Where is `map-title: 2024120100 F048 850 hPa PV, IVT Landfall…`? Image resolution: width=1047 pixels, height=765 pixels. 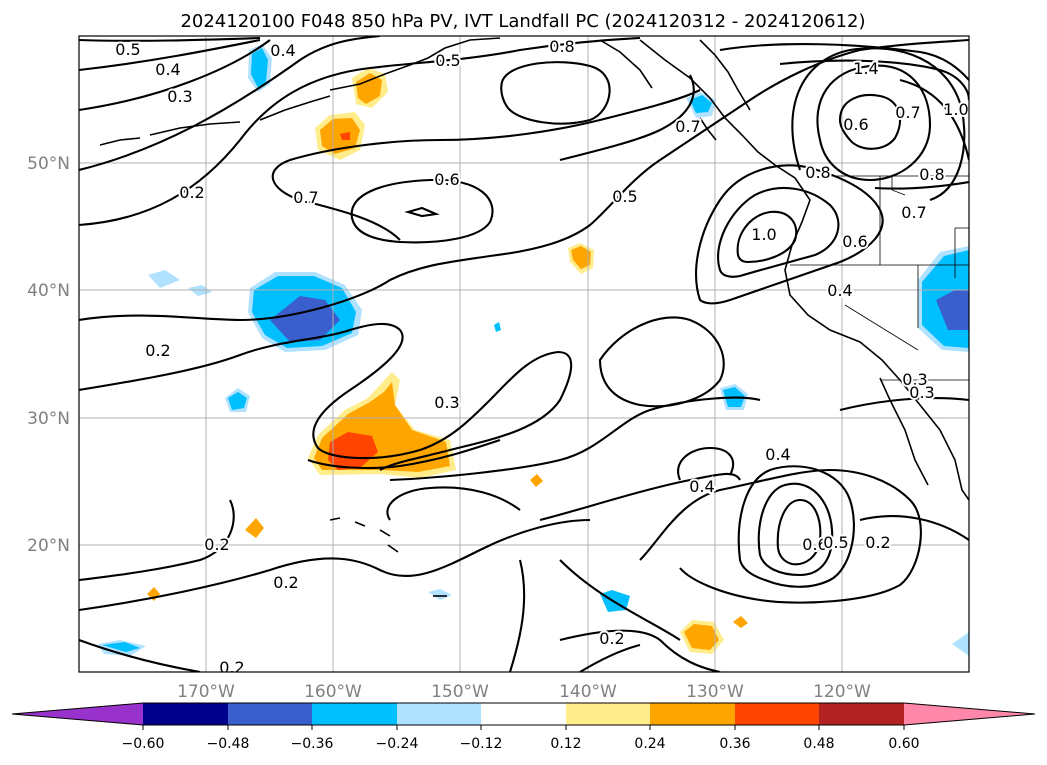
map-title: 2024120100 F048 850 hPa PV, IVT Landfall… is located at coordinates (522, 21).